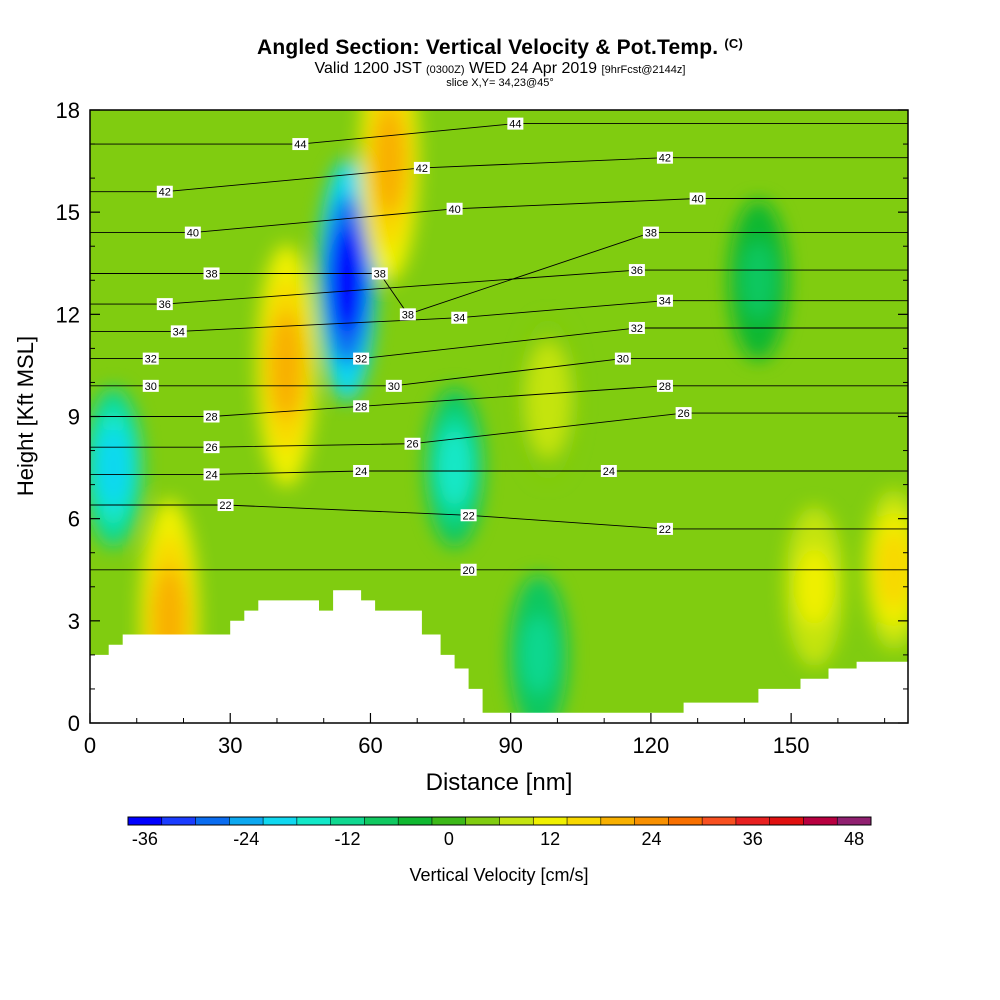  I want to click on x-tick-label: 120, so click(651, 745).